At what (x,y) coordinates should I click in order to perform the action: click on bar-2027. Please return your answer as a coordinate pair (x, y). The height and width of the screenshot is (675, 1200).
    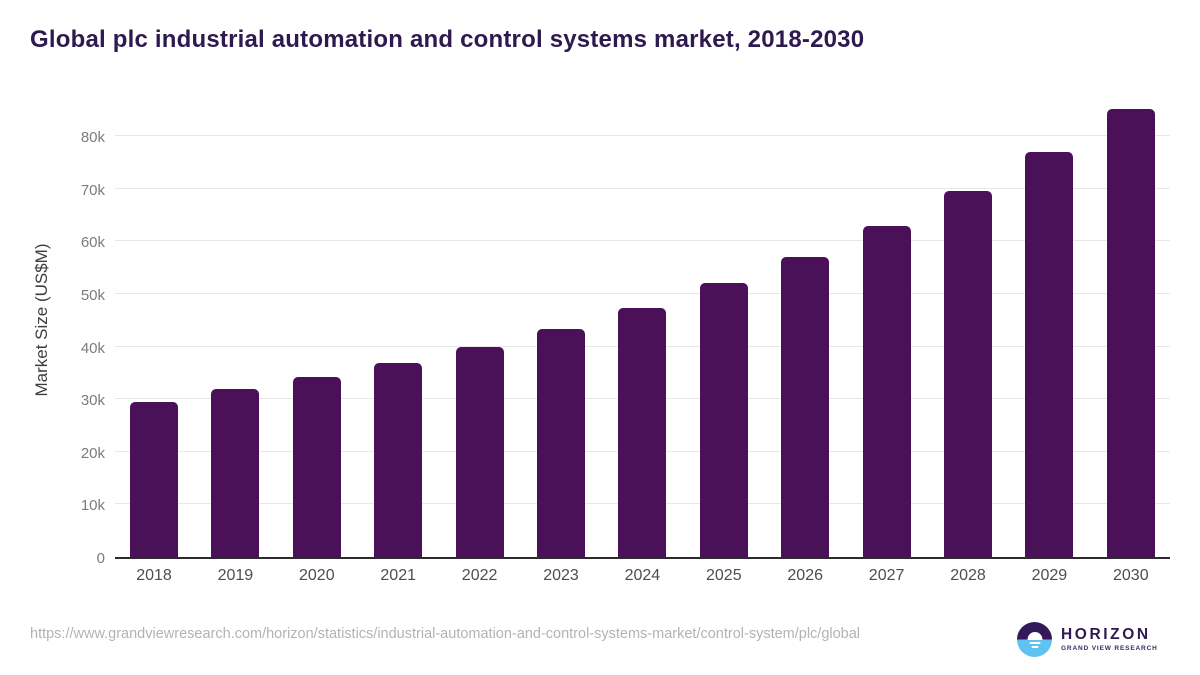
    Looking at the image, I should click on (886, 391).